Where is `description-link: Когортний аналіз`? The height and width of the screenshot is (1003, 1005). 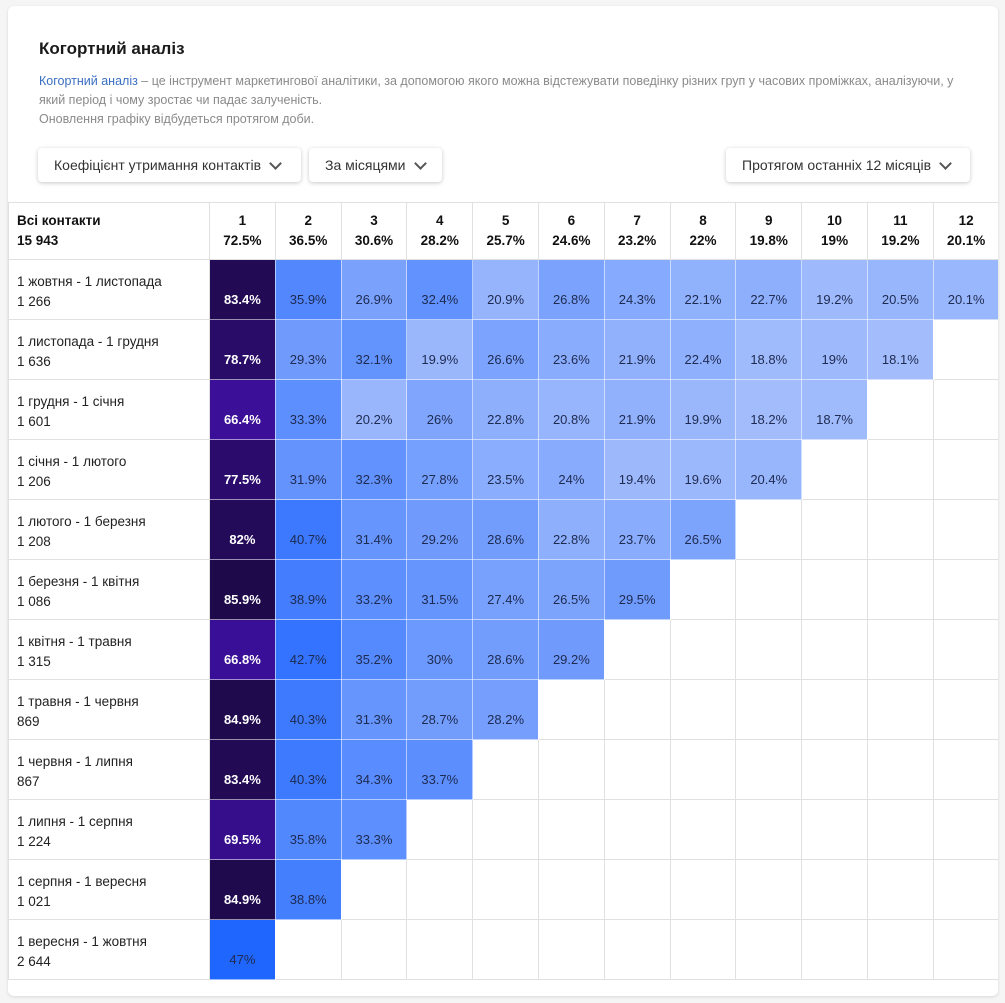 description-link: Когортний аналіз is located at coordinates (88, 81).